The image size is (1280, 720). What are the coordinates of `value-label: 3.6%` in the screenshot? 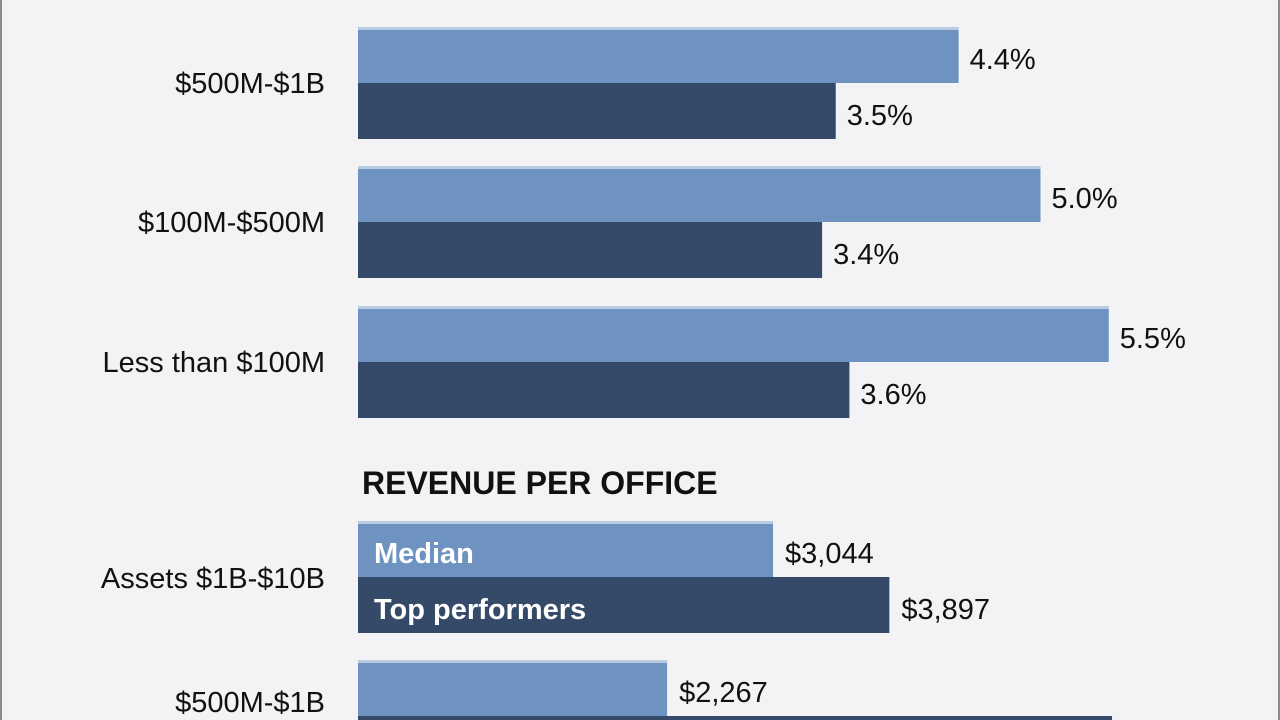 It's located at (893, 395).